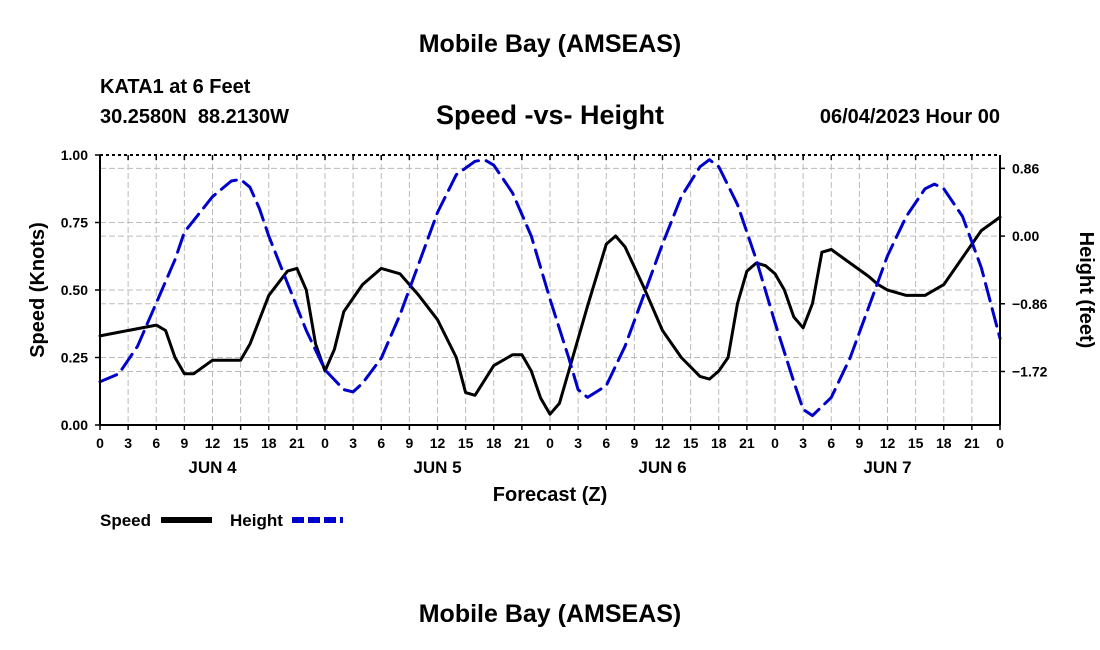  Describe the element at coordinates (1025, 168) in the screenshot. I see `y2-tick-label: 0.86` at that location.